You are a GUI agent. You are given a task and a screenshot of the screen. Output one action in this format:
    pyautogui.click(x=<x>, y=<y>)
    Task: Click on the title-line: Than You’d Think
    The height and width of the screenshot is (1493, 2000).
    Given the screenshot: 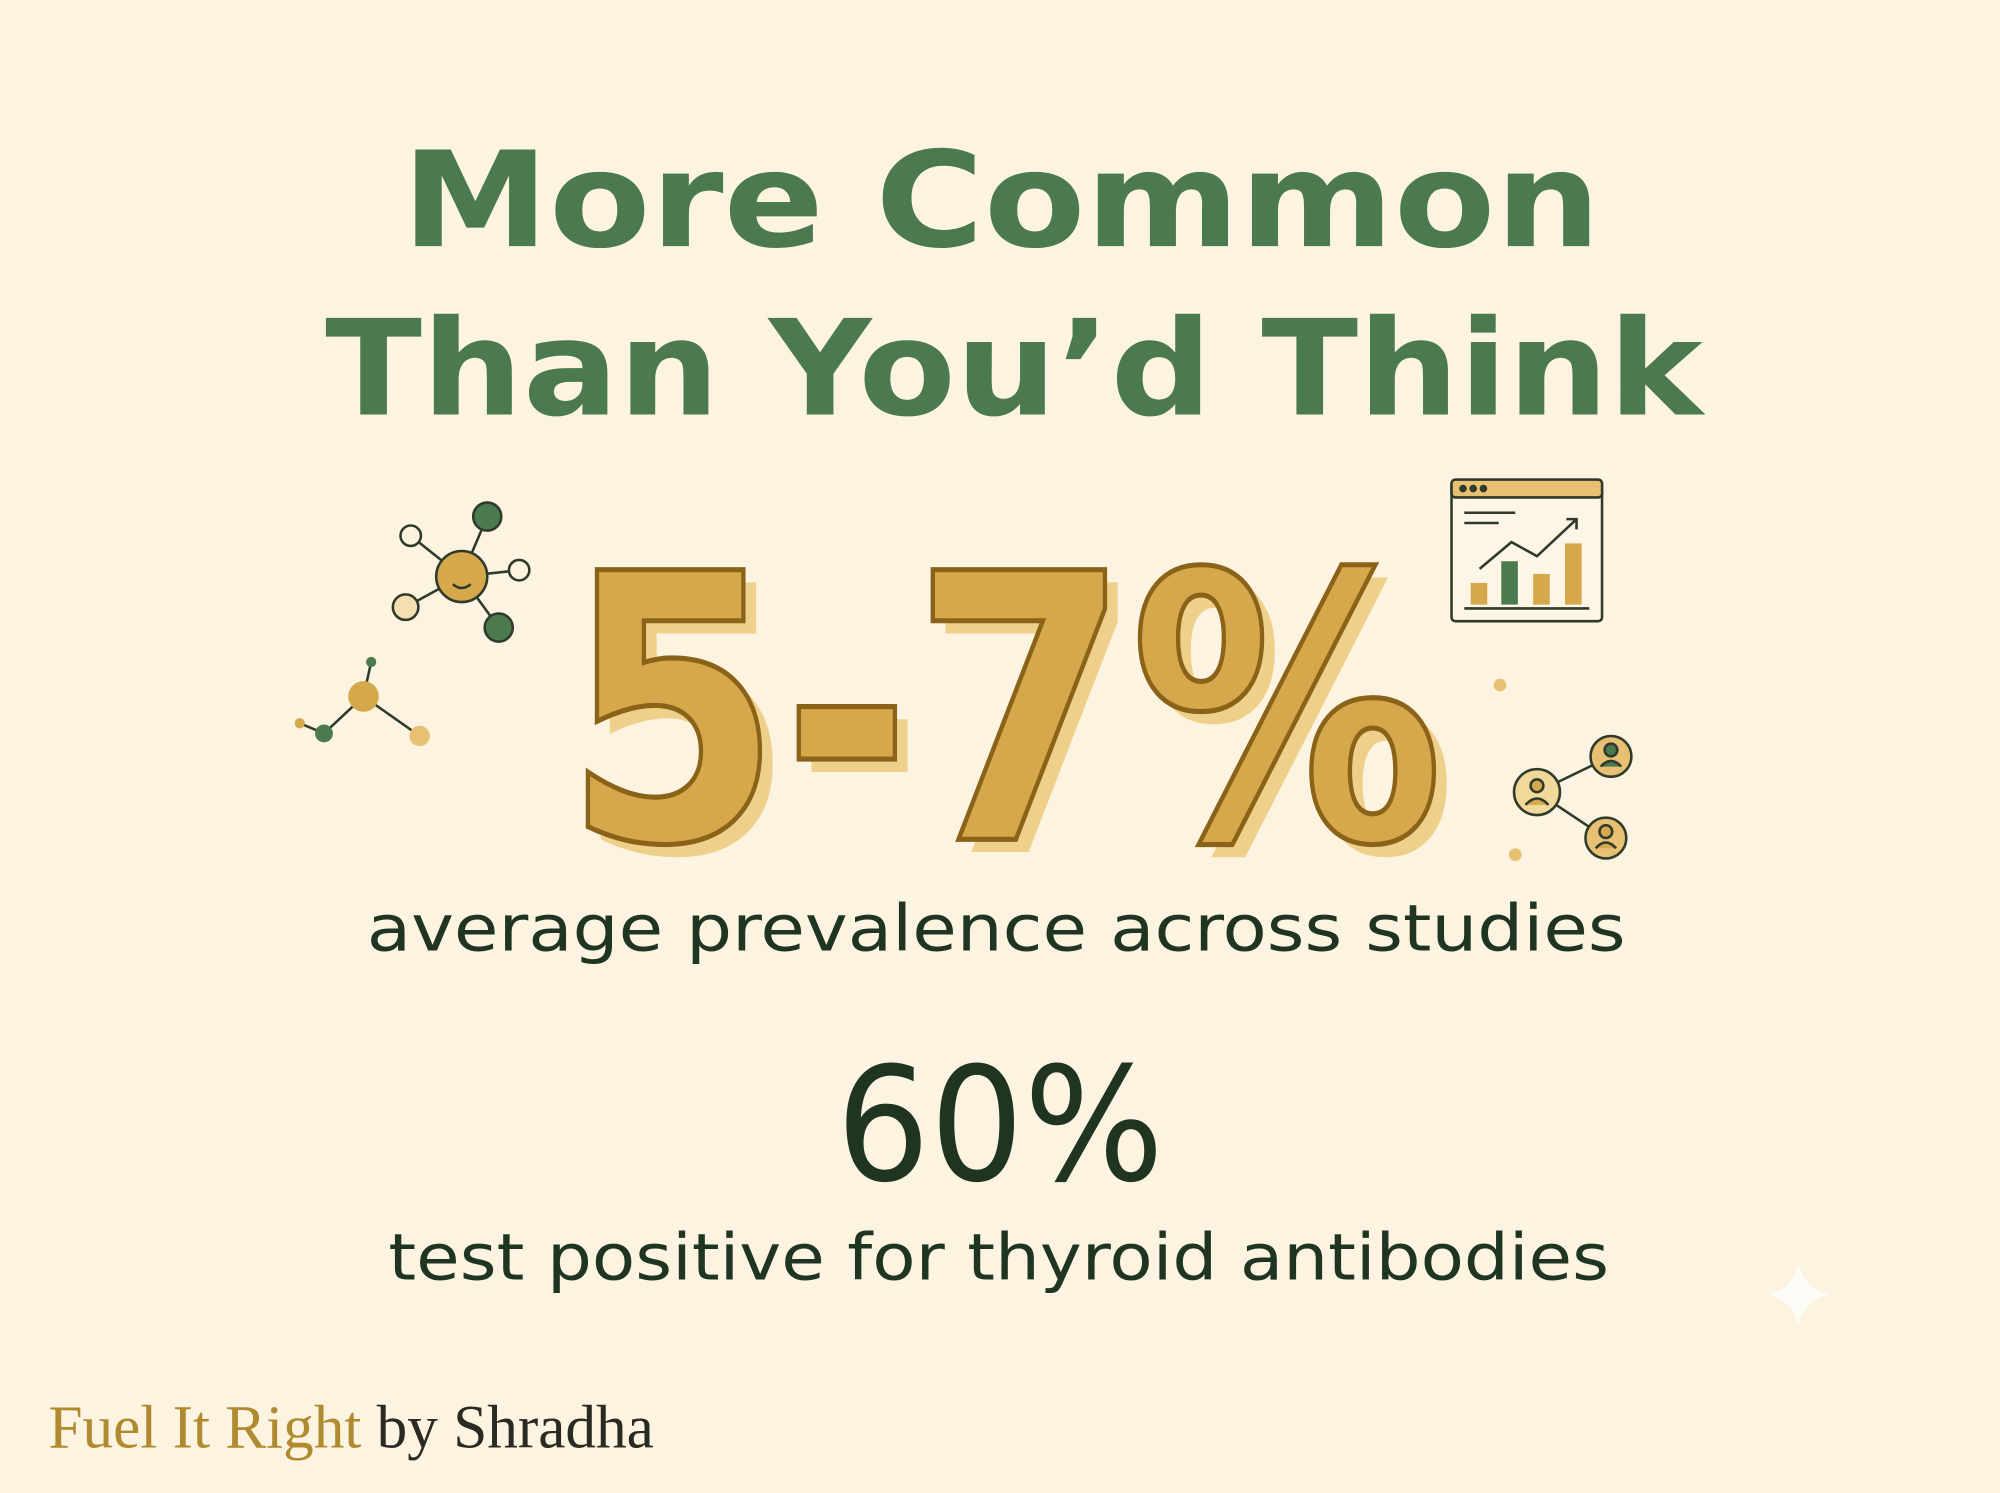 What is the action you would take?
    pyautogui.click(x=1015, y=370)
    